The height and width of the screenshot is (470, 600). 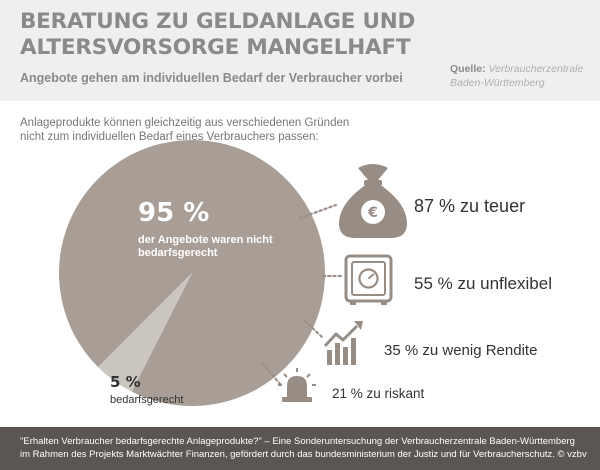 What do you see at coordinates (145, 332) in the screenshot?
I see `pie-slice-suitable` at bounding box center [145, 332].